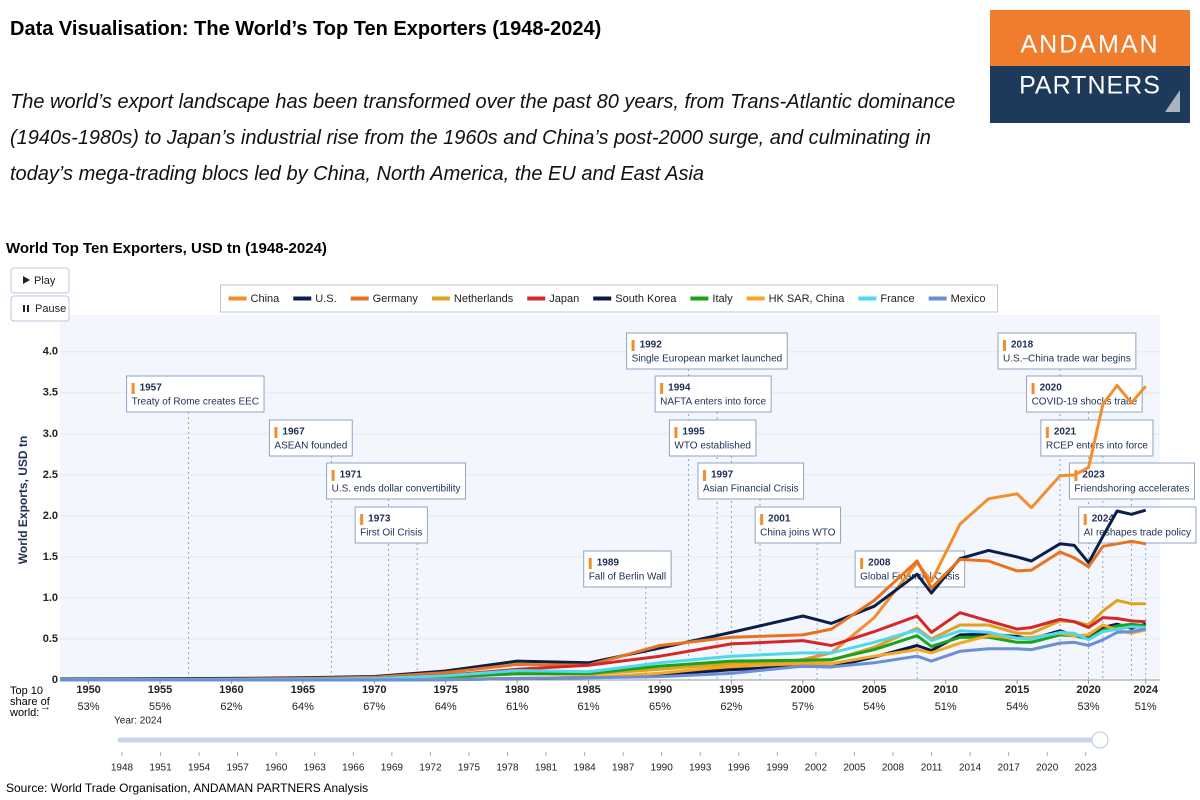 This screenshot has width=1200, height=800. Describe the element at coordinates (1146, 707) in the screenshot. I see `share-label: 51%` at that location.